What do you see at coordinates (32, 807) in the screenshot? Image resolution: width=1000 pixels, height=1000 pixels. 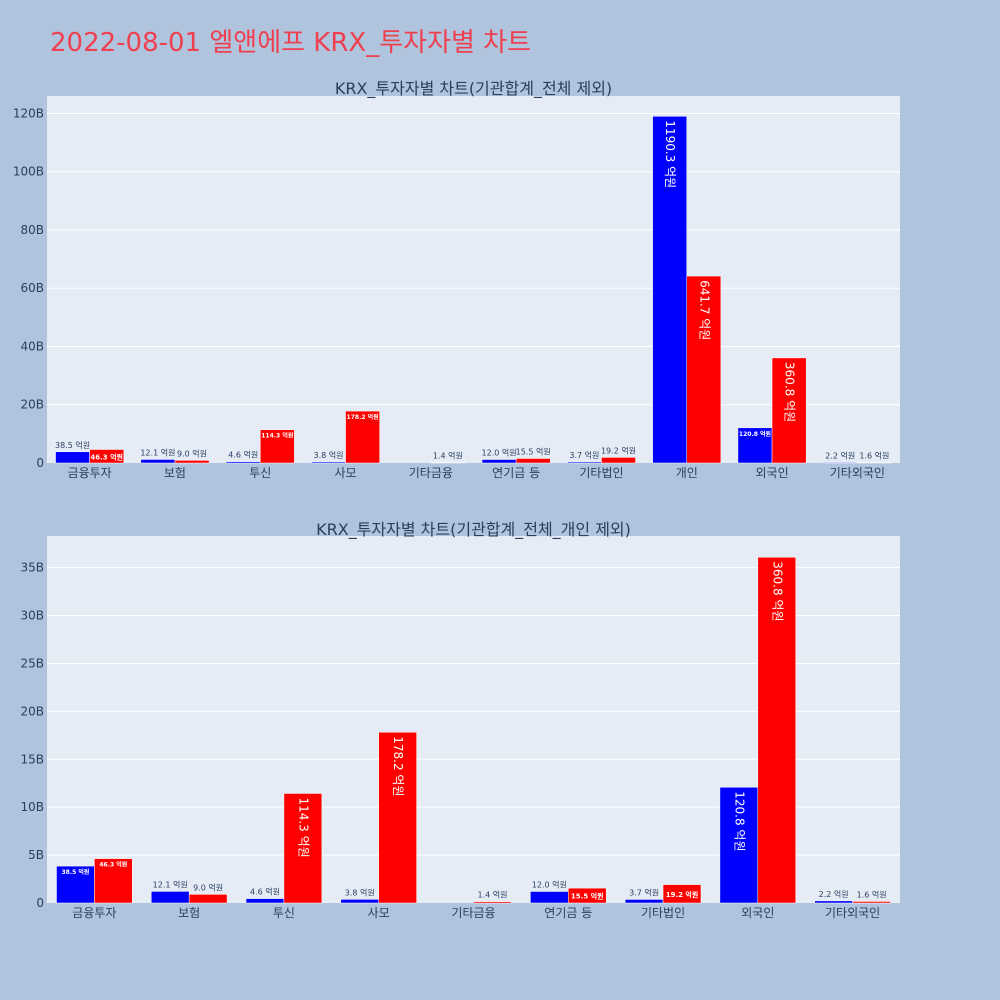 I see `y-tick-label: 10B` at bounding box center [32, 807].